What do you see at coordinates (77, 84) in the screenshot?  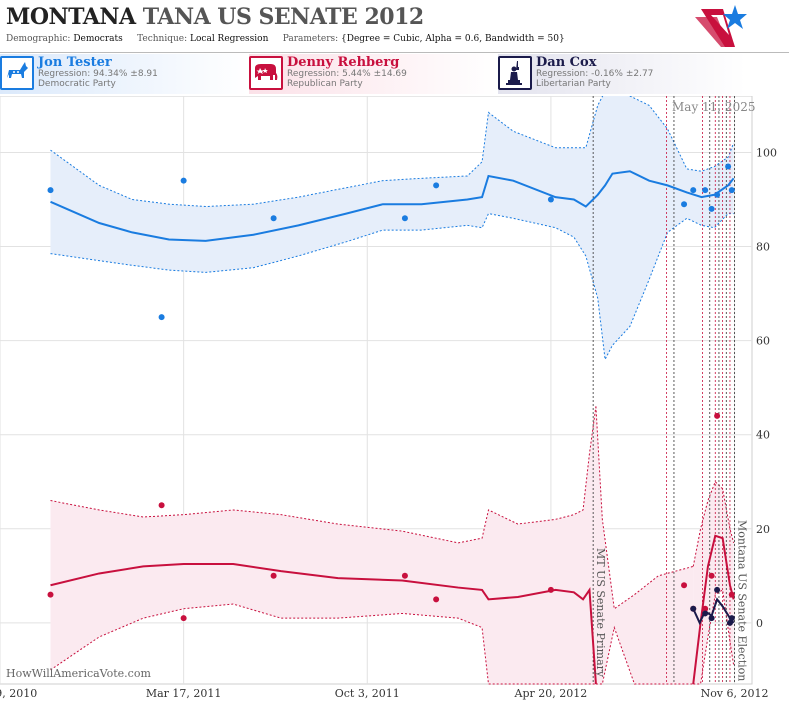 I see `candidate-party: Democratic Party` at bounding box center [77, 84].